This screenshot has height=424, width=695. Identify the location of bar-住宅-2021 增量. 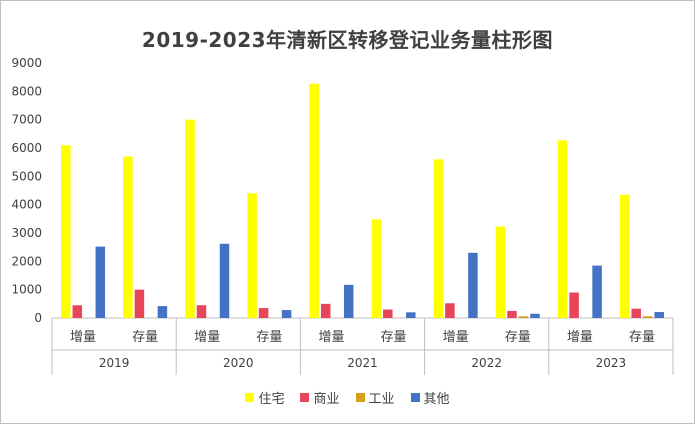
(314, 200).